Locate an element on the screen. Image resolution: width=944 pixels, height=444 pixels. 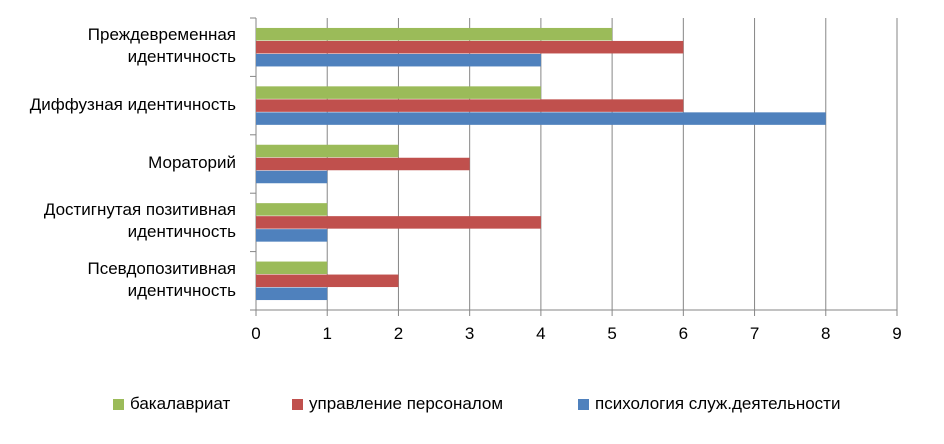
legend-label: психология служ.деятельности is located at coordinates (718, 403).